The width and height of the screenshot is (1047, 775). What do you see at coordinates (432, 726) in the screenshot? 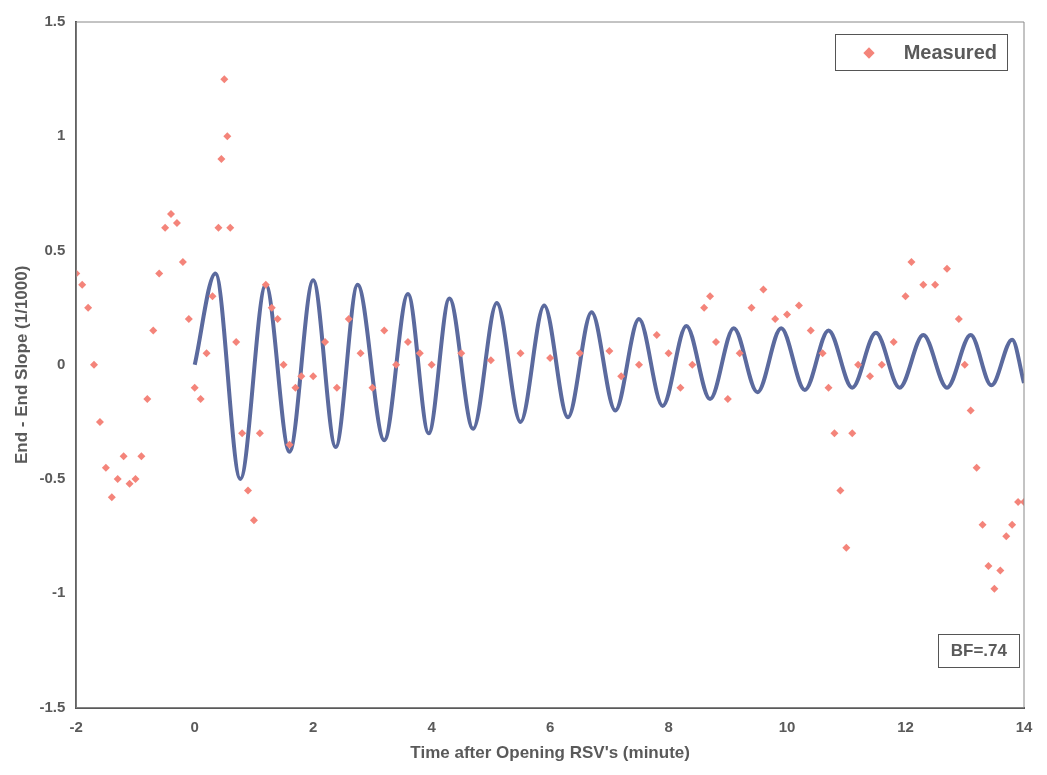
I see `x-tick-label: 4` at bounding box center [432, 726].